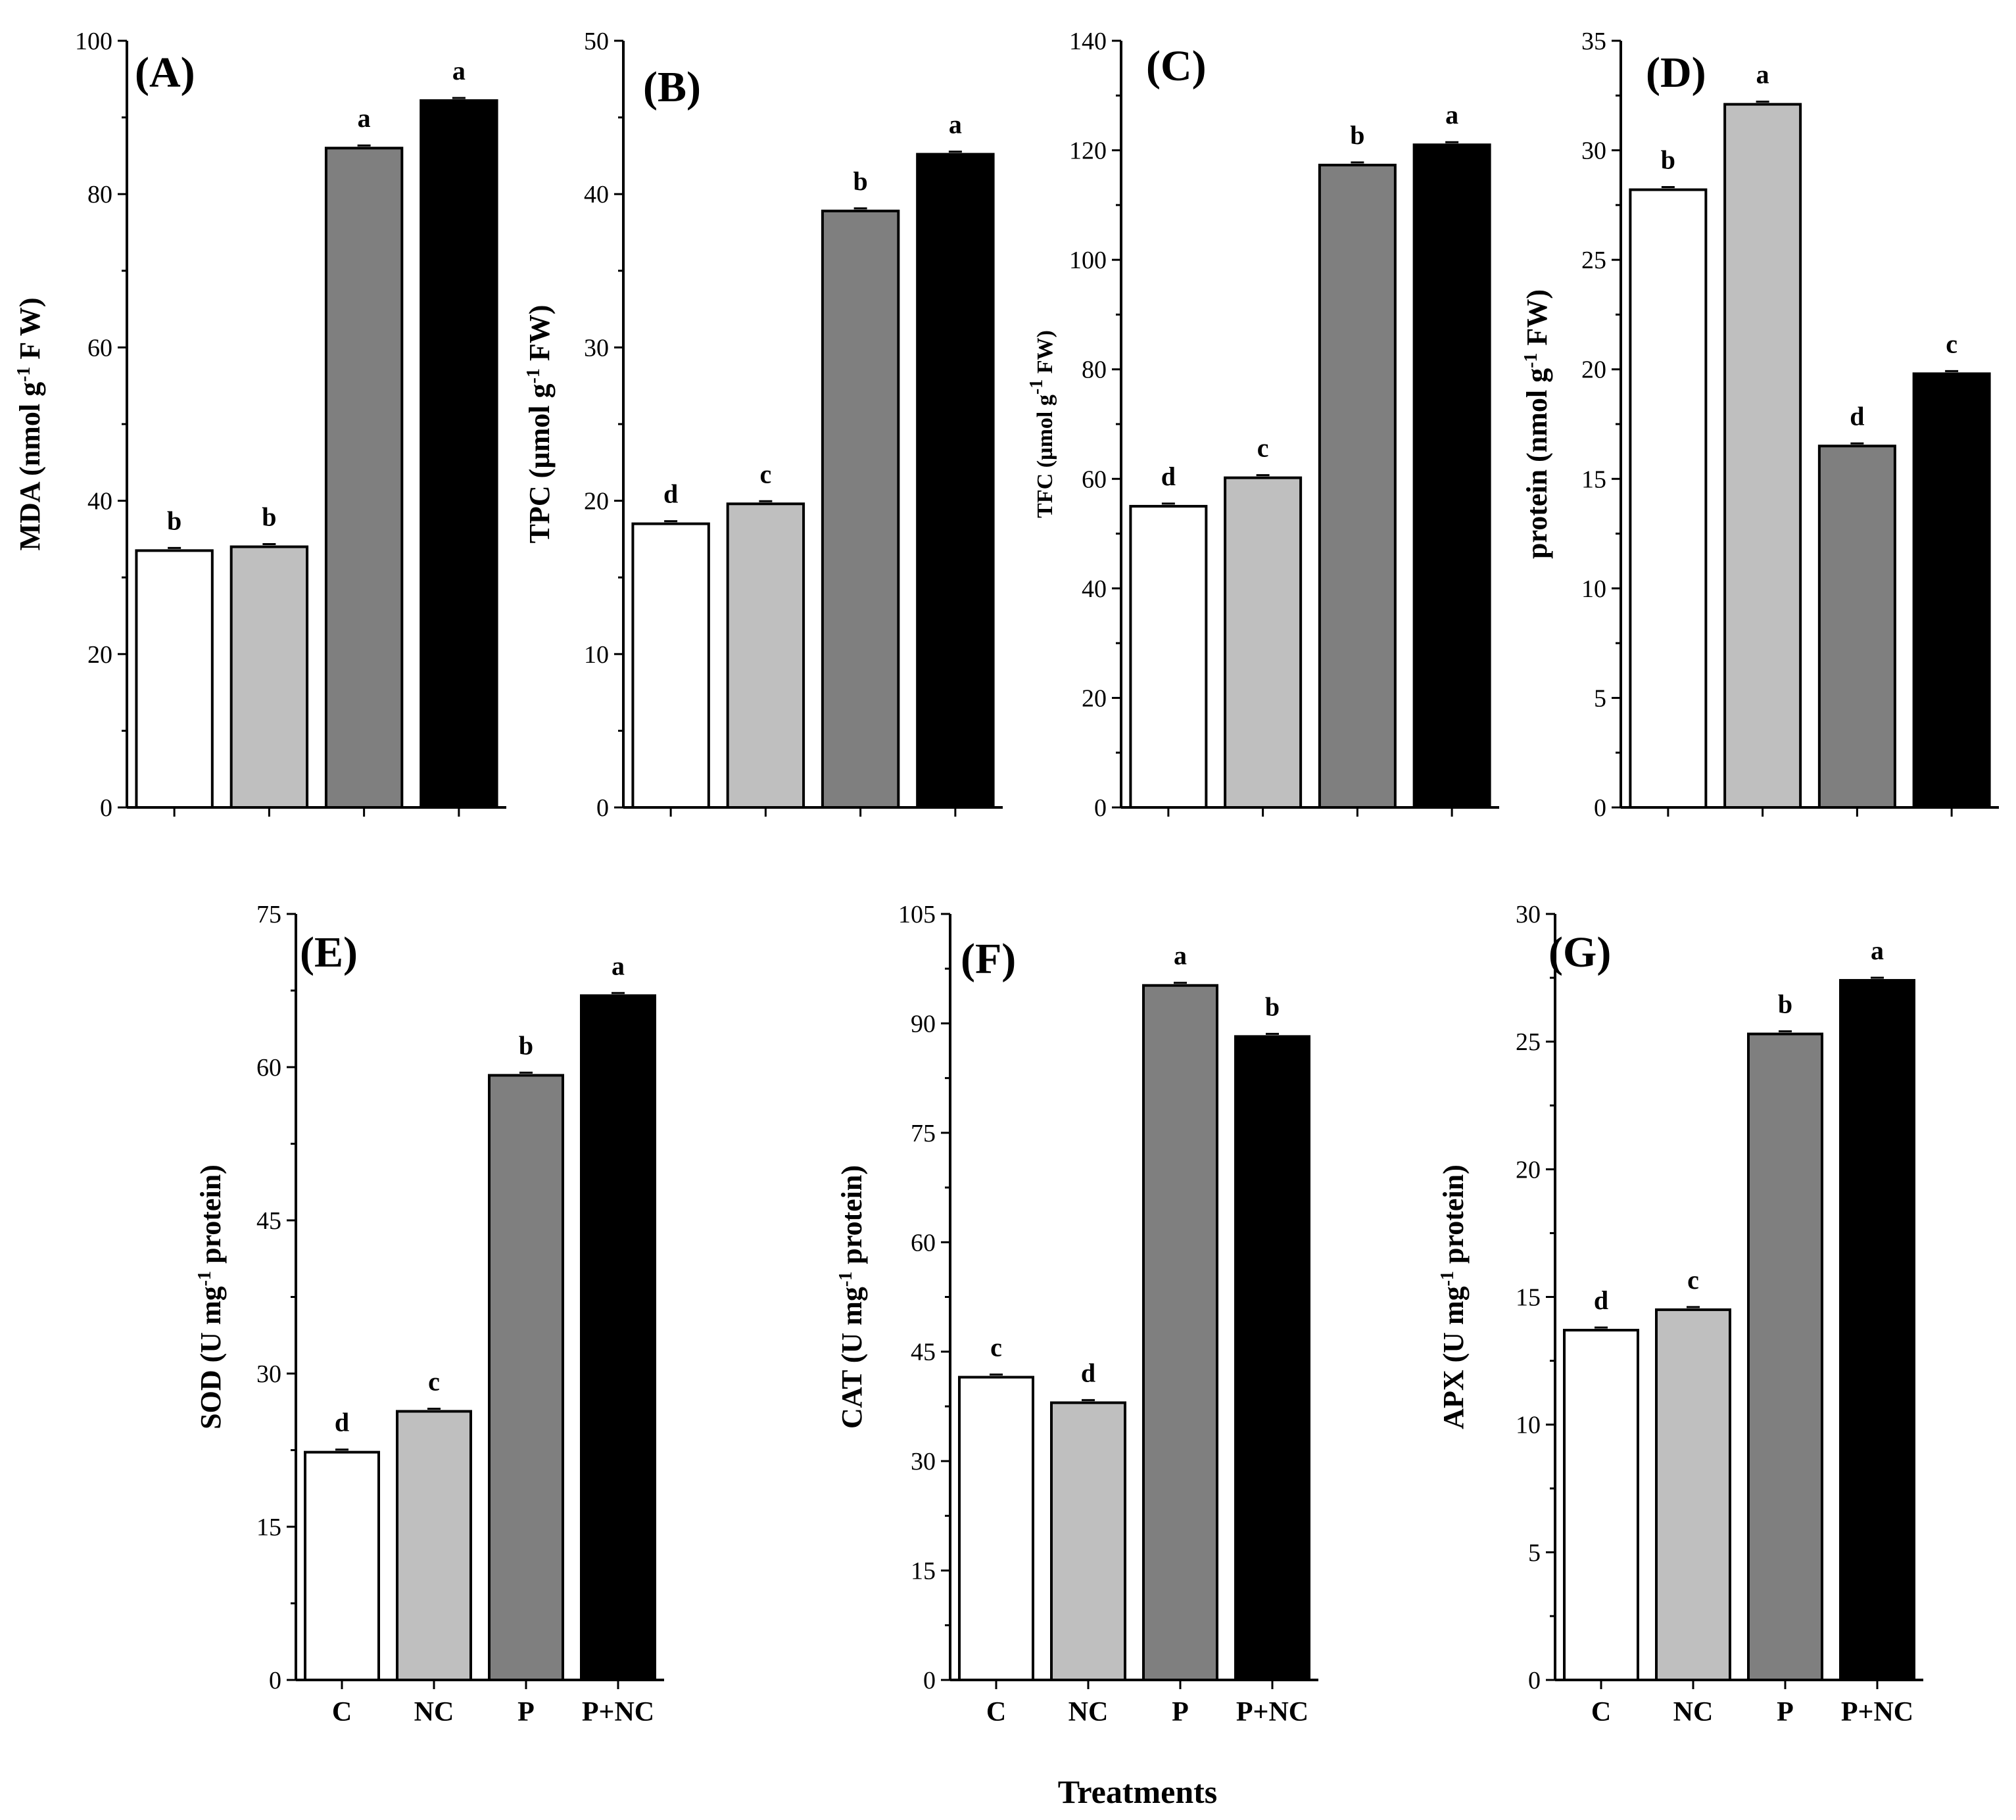  I want to click on panel-label: (D), so click(1676, 73).